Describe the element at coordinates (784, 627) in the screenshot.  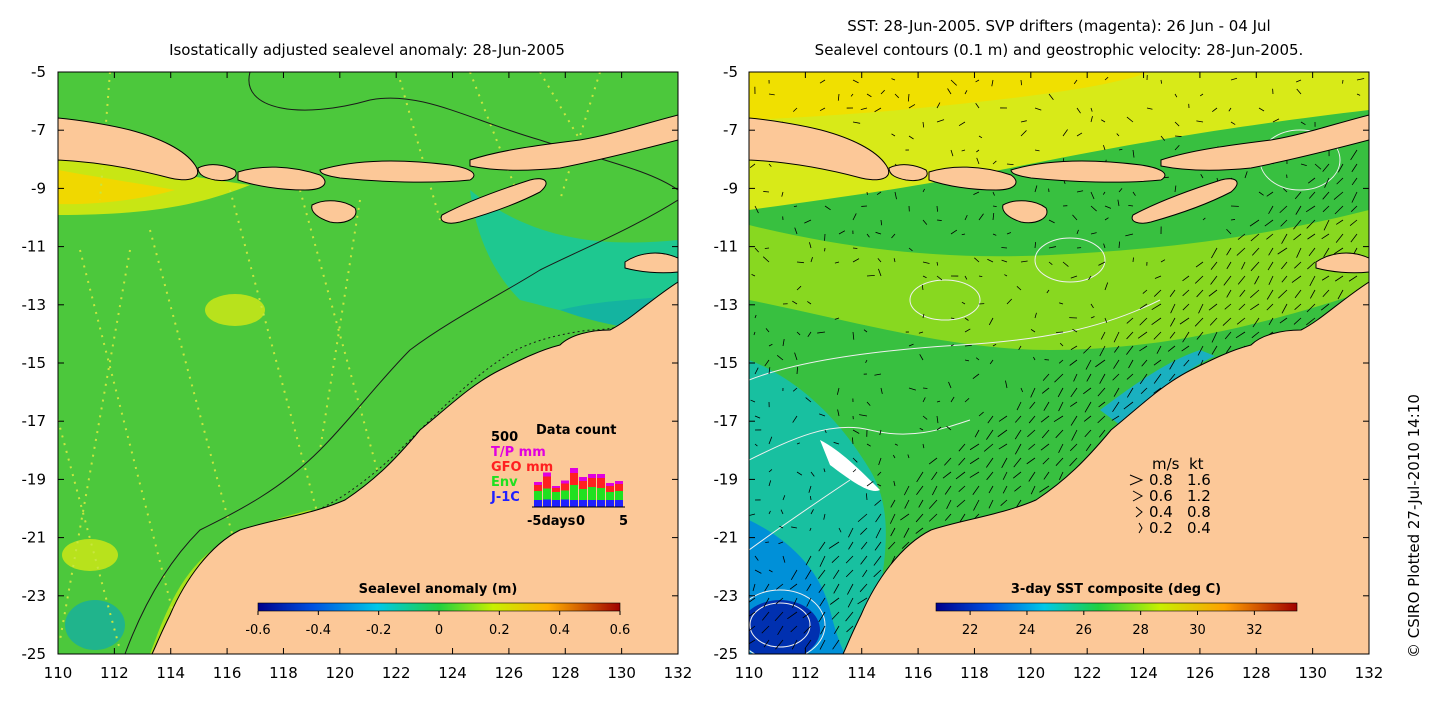
I see `cold-core` at that location.